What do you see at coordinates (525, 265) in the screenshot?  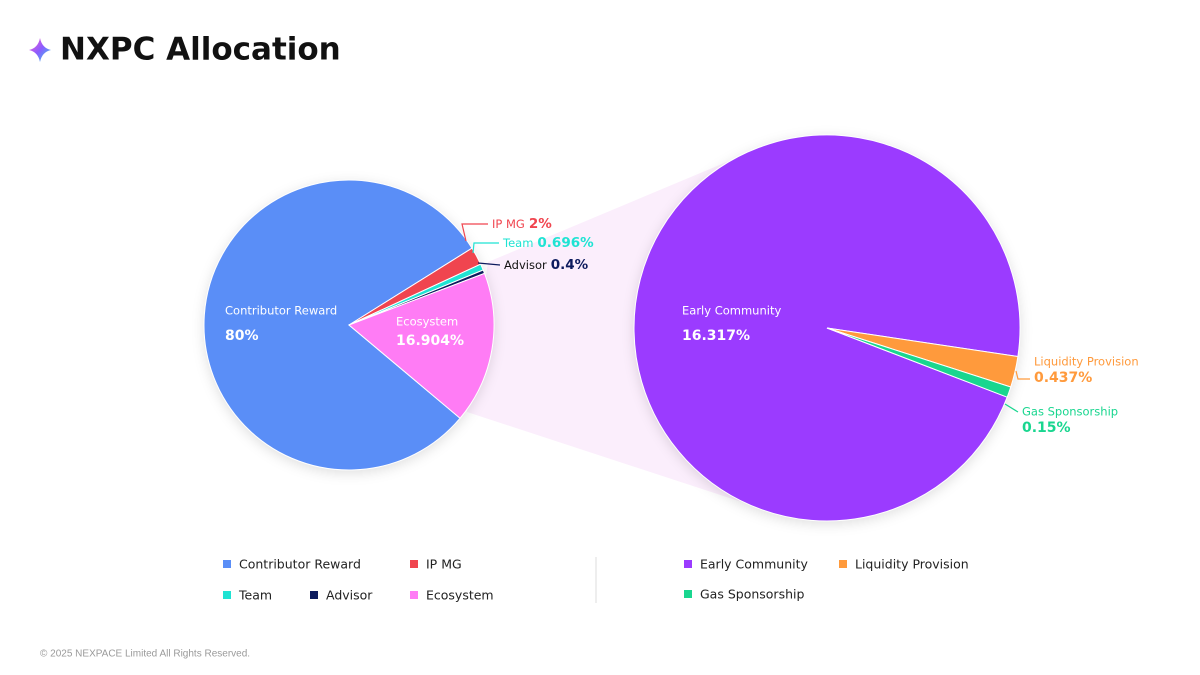 I see `slice-name: Advisor` at bounding box center [525, 265].